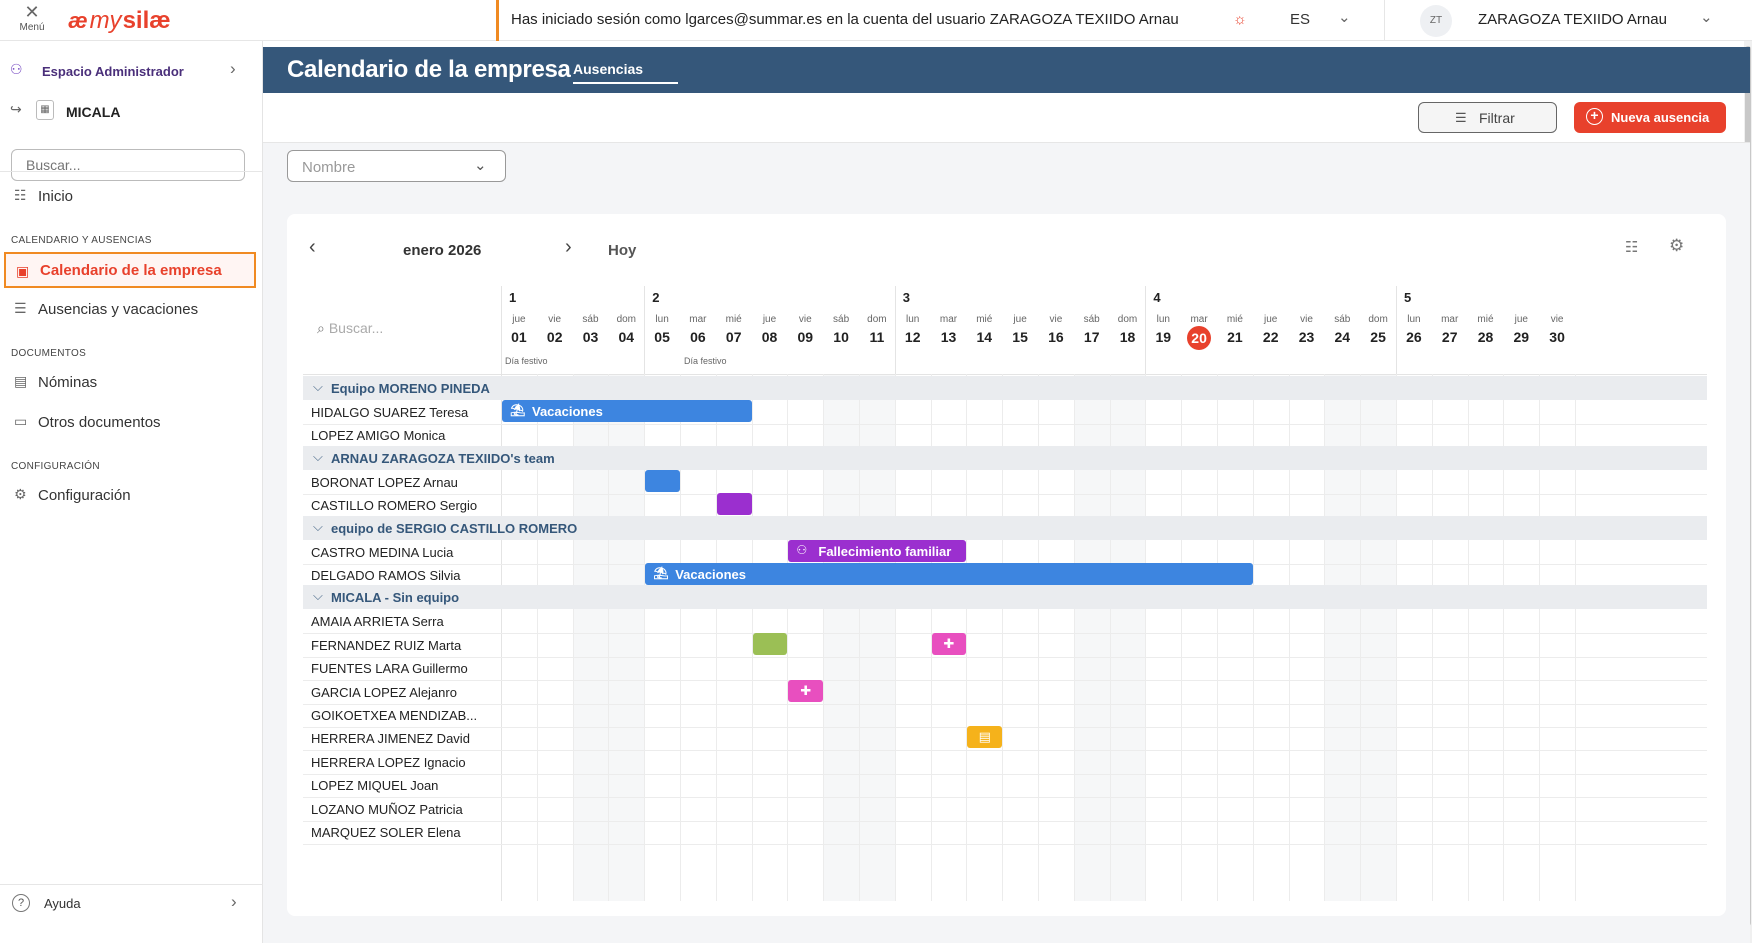  I want to click on menu-button: ✕ Menú, so click(32, 20).